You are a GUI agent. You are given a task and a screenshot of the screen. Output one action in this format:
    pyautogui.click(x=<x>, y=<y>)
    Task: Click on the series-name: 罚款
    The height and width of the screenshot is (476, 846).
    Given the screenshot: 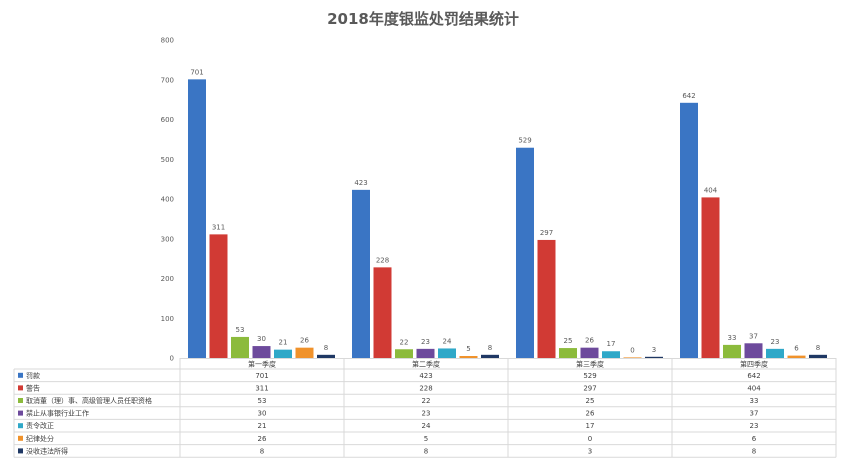 What is the action you would take?
    pyautogui.click(x=33, y=375)
    